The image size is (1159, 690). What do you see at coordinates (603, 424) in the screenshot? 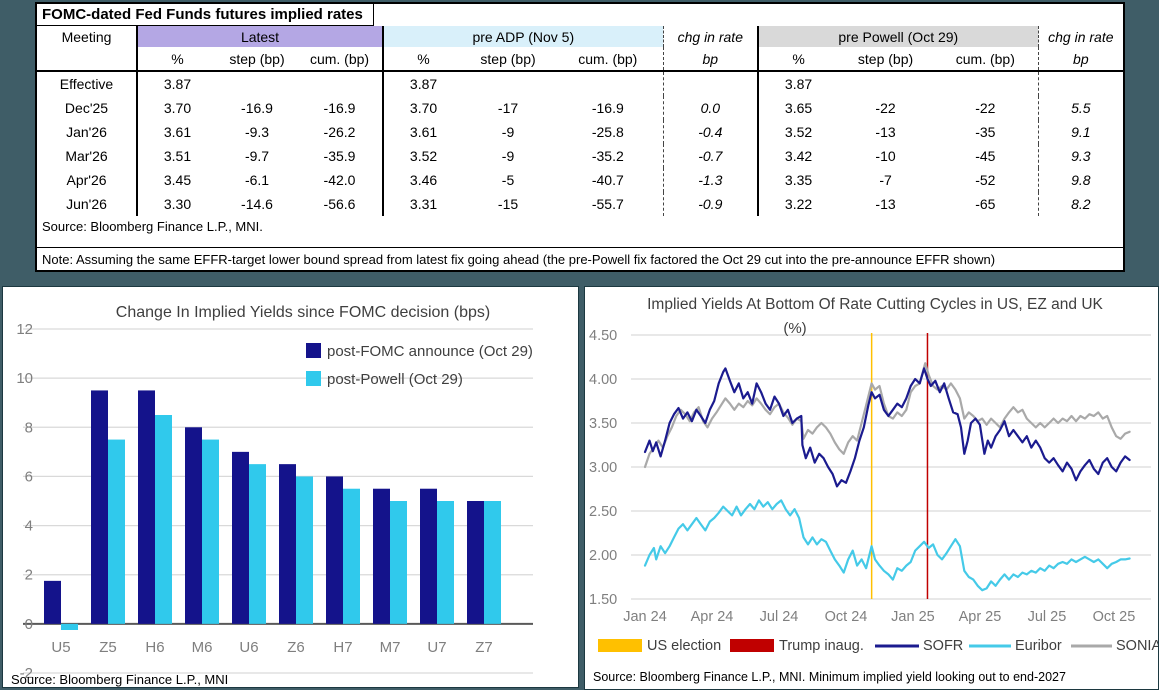
I see `y-tick-label: 3.50` at bounding box center [603, 424].